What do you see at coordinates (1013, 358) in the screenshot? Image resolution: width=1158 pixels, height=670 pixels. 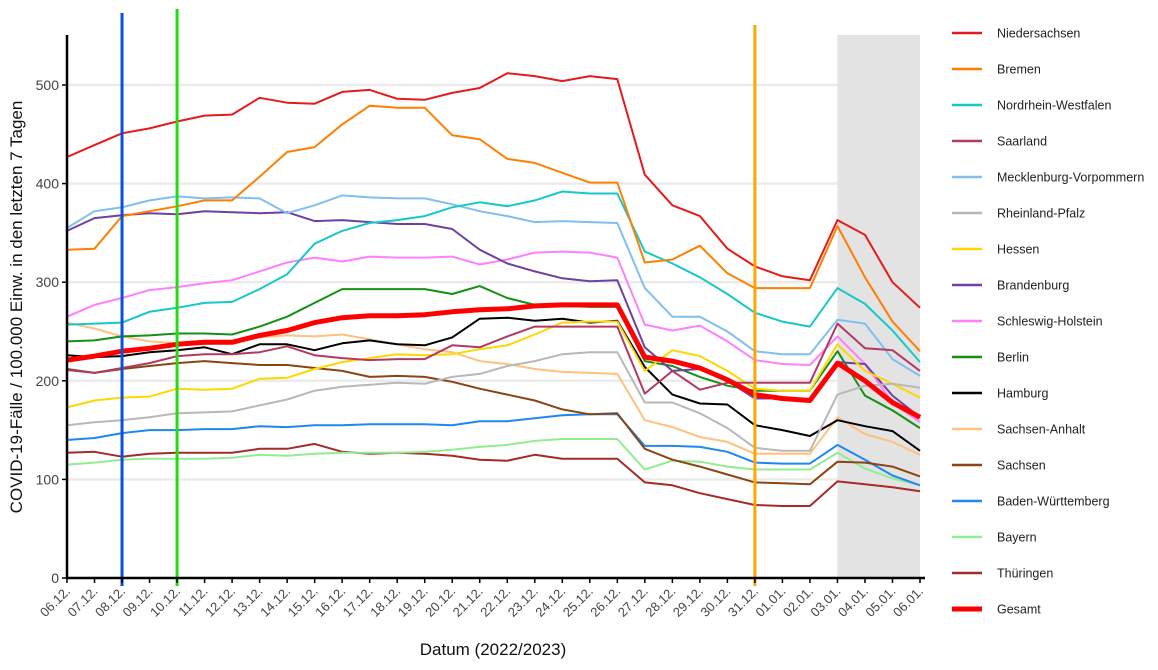 I see `legend-label: Berlin` at bounding box center [1013, 358].